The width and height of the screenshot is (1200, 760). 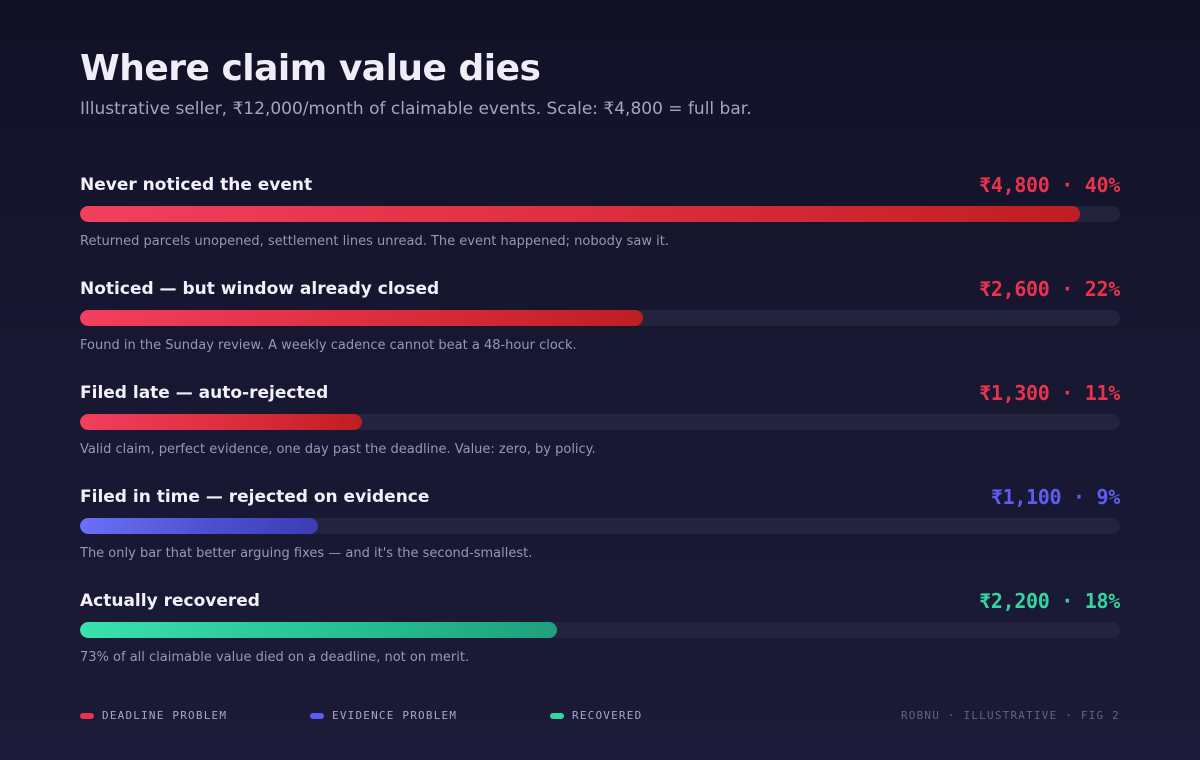 I want to click on bar-value-label: ₹2,600 · 22%, so click(x=1049, y=289).